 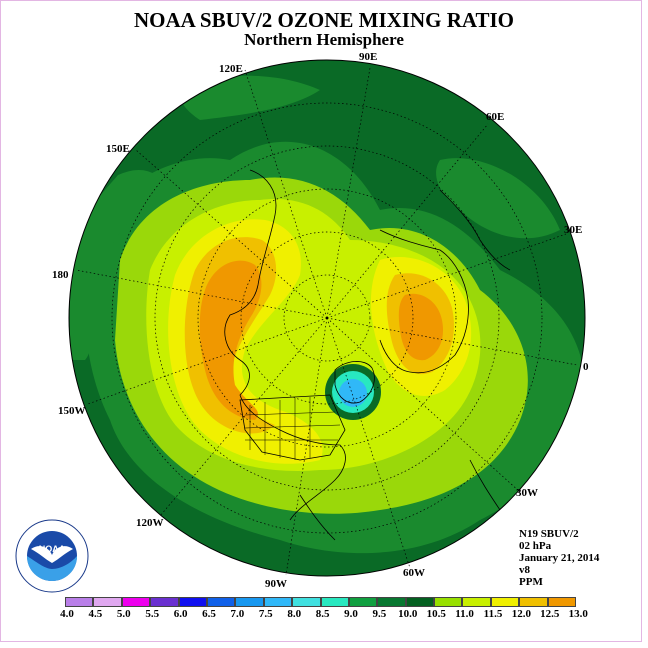 What do you see at coordinates (549, 534) in the screenshot?
I see `info-instrument: N19 SBUV/2` at bounding box center [549, 534].